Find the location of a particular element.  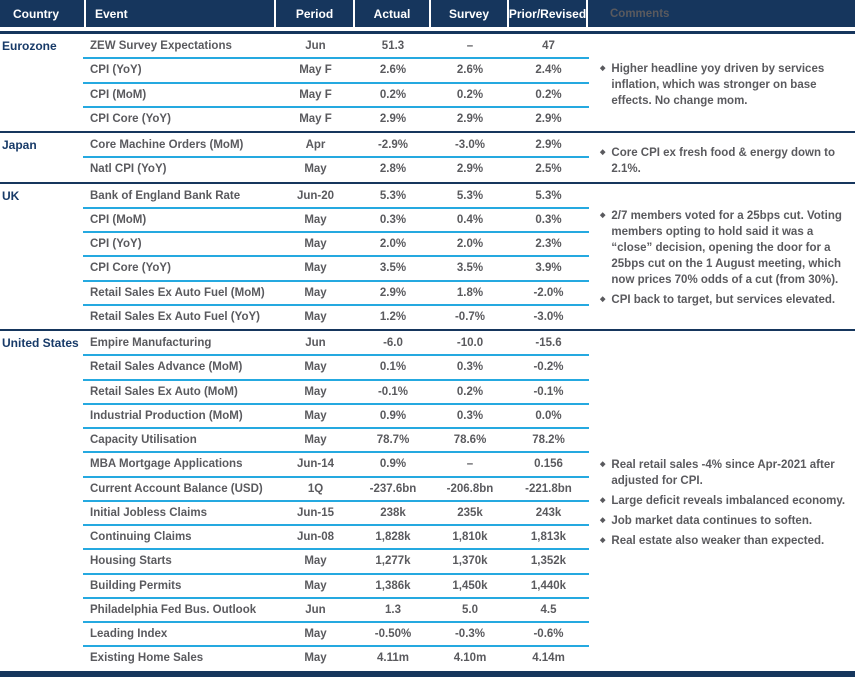

prior-revised-value: 1,440k is located at coordinates (548, 585).